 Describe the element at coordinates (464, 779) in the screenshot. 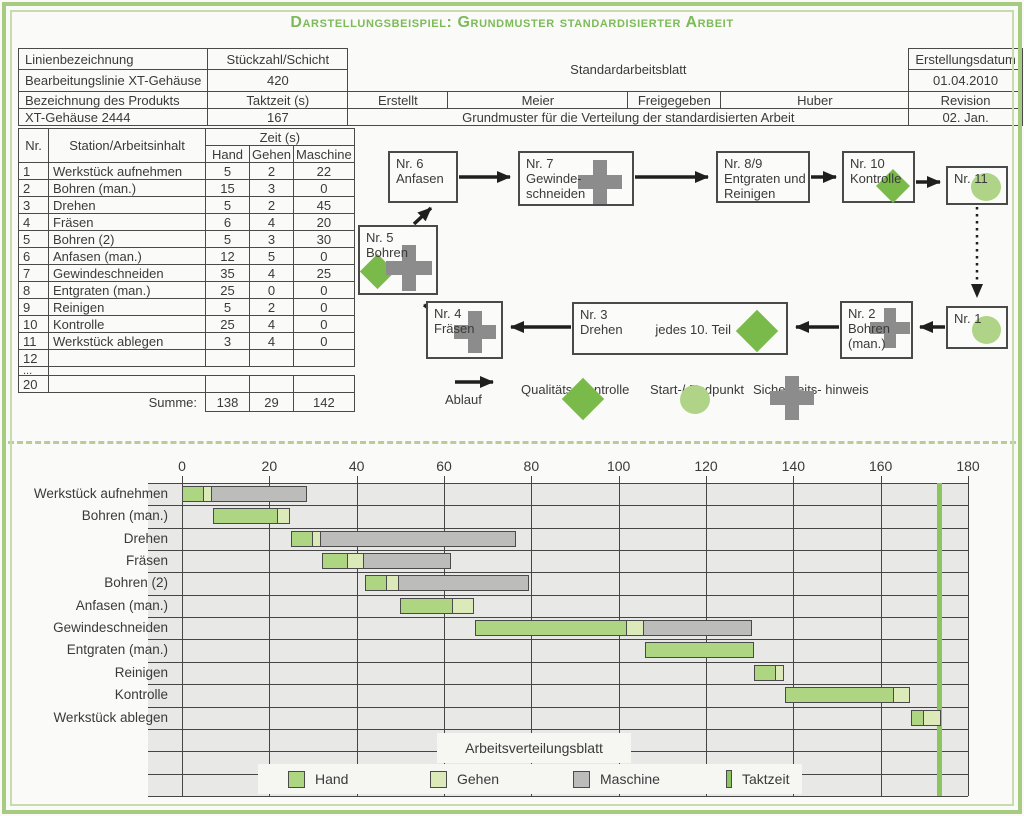

I see `legend-item-gehen: Gehen` at that location.